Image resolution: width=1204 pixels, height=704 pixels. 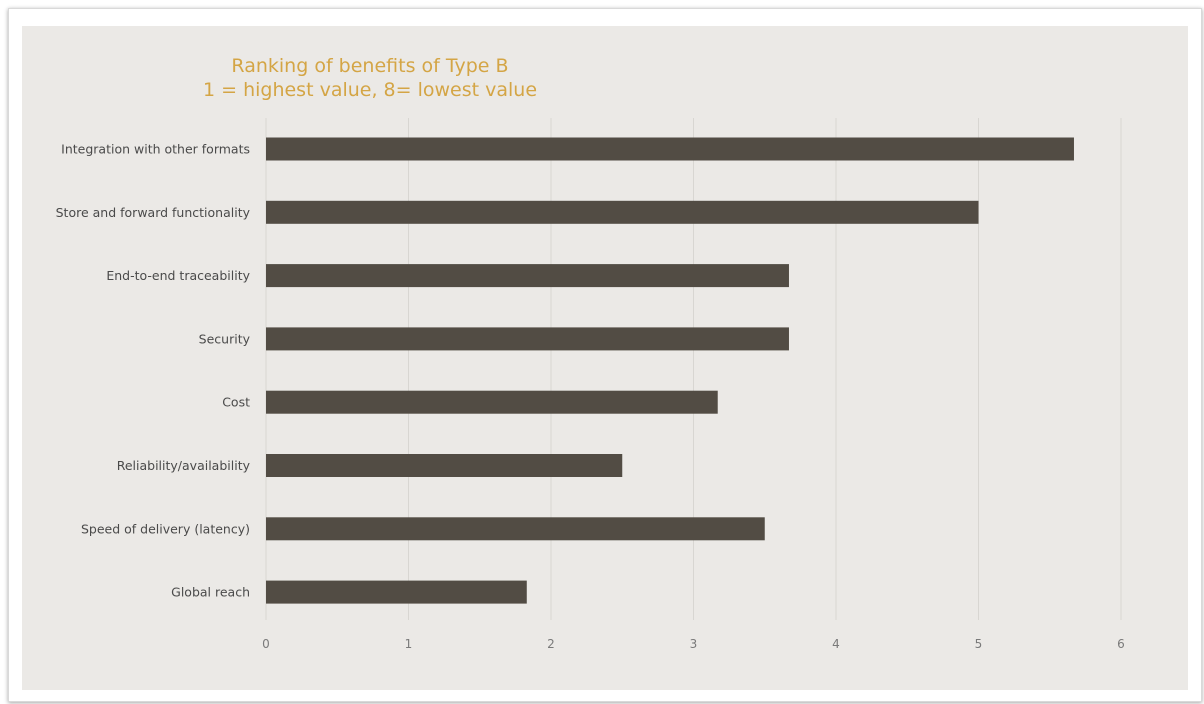 What do you see at coordinates (979, 644) in the screenshot?
I see `x-tick-label: 5` at bounding box center [979, 644].